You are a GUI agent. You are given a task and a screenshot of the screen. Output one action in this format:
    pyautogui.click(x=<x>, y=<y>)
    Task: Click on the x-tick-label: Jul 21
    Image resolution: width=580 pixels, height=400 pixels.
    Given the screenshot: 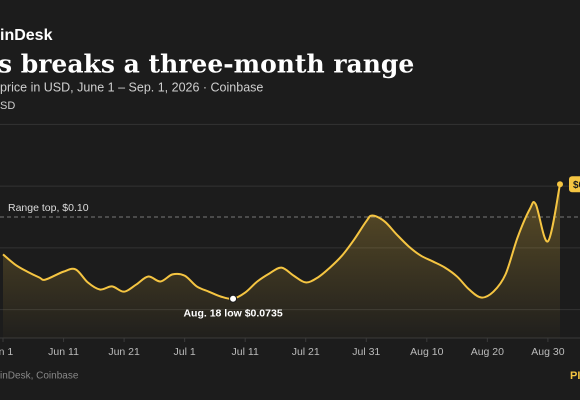 What is the action you would take?
    pyautogui.click(x=306, y=352)
    